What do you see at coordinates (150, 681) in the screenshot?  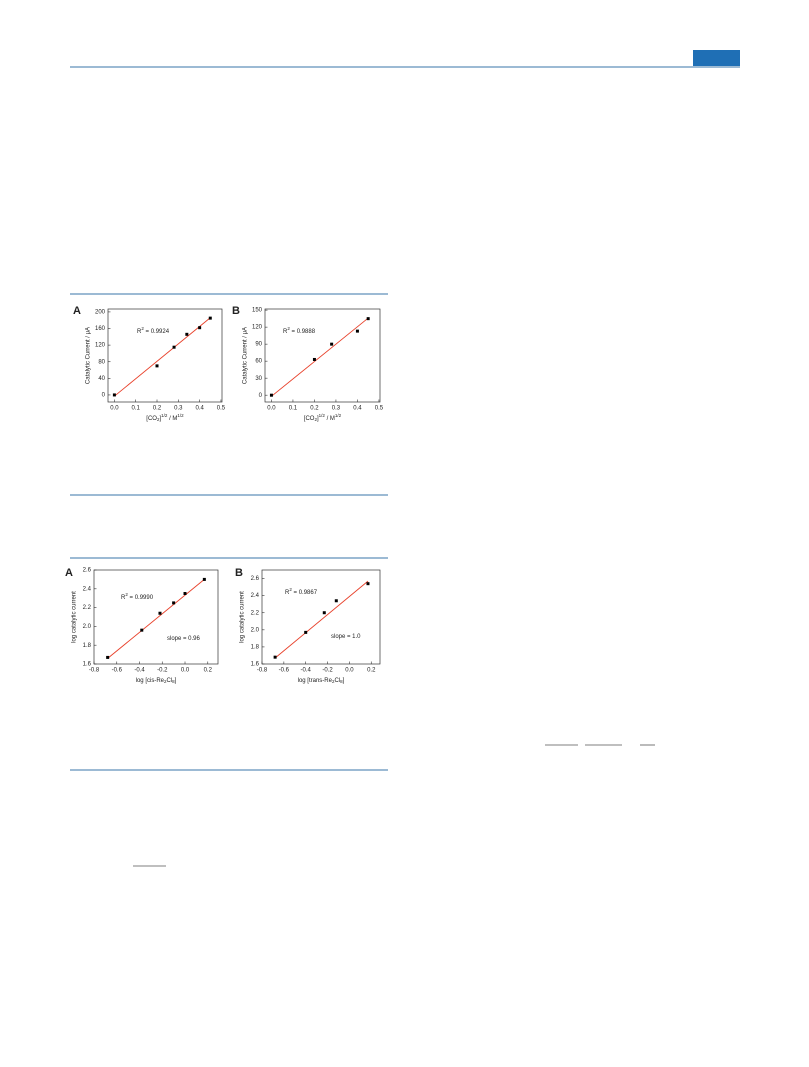 I see `text-run: log [cis-Re` at bounding box center [150, 681].